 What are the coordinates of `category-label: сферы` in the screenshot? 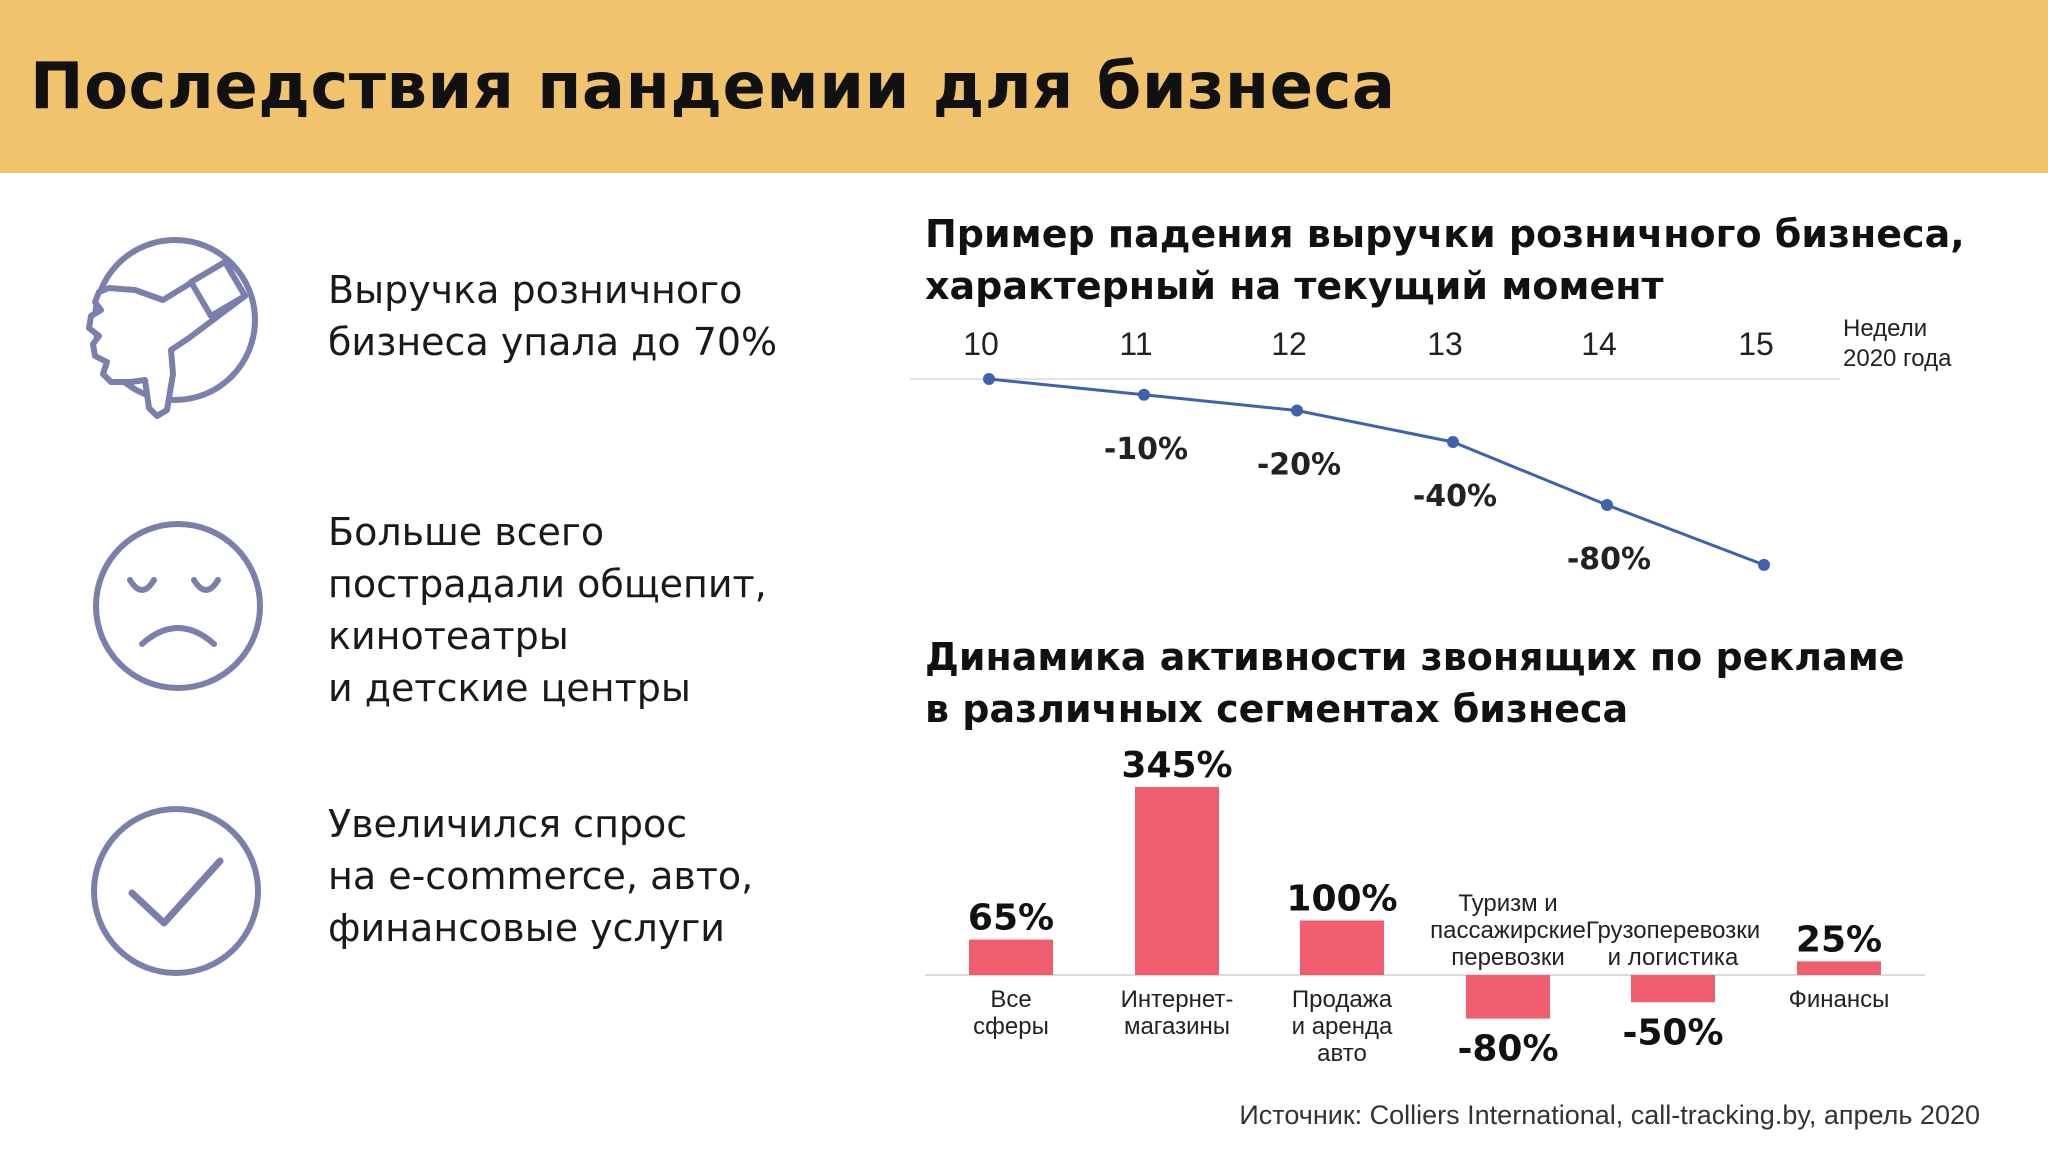 It's located at (1011, 1026).